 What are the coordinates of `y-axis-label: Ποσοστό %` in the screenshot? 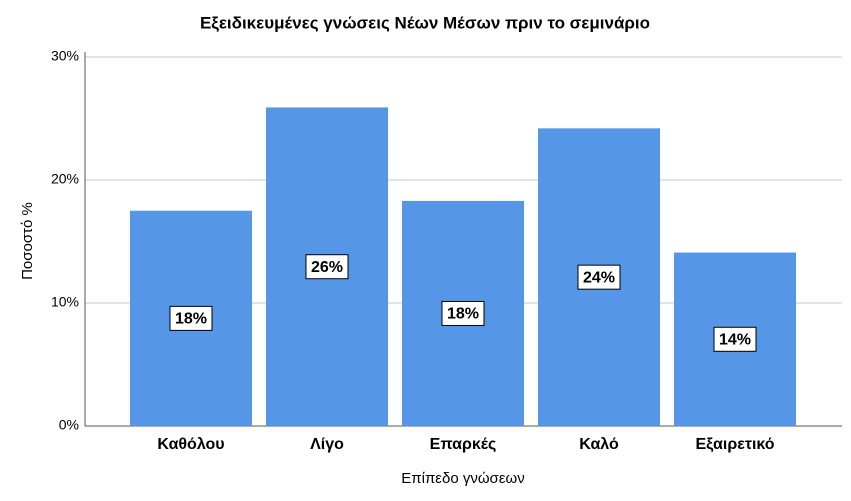 It's located at (27, 241).